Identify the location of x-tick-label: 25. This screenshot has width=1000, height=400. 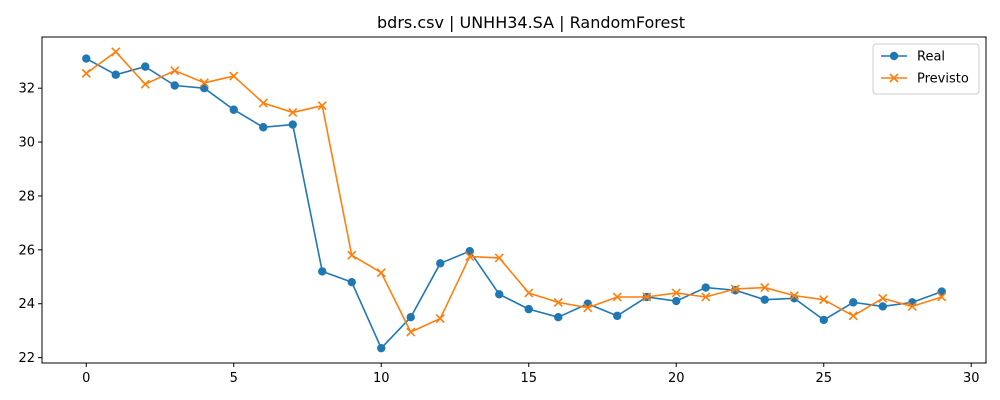
(823, 378).